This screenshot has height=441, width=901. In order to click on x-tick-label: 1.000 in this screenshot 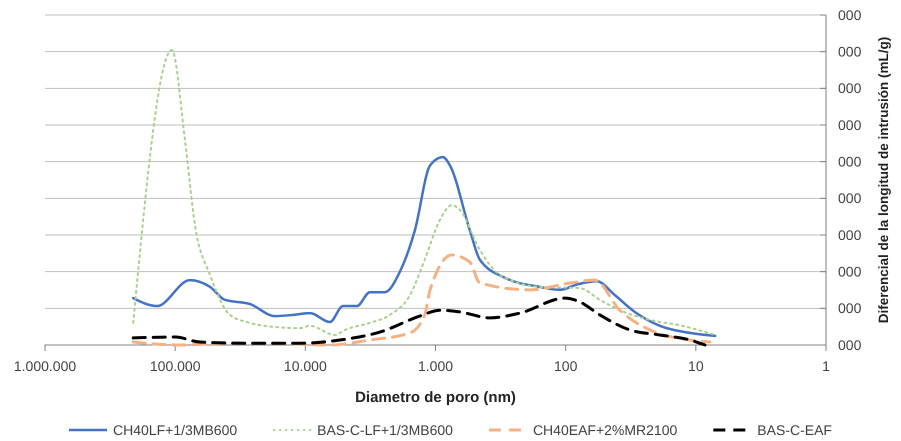, I will do `click(436, 366)`.